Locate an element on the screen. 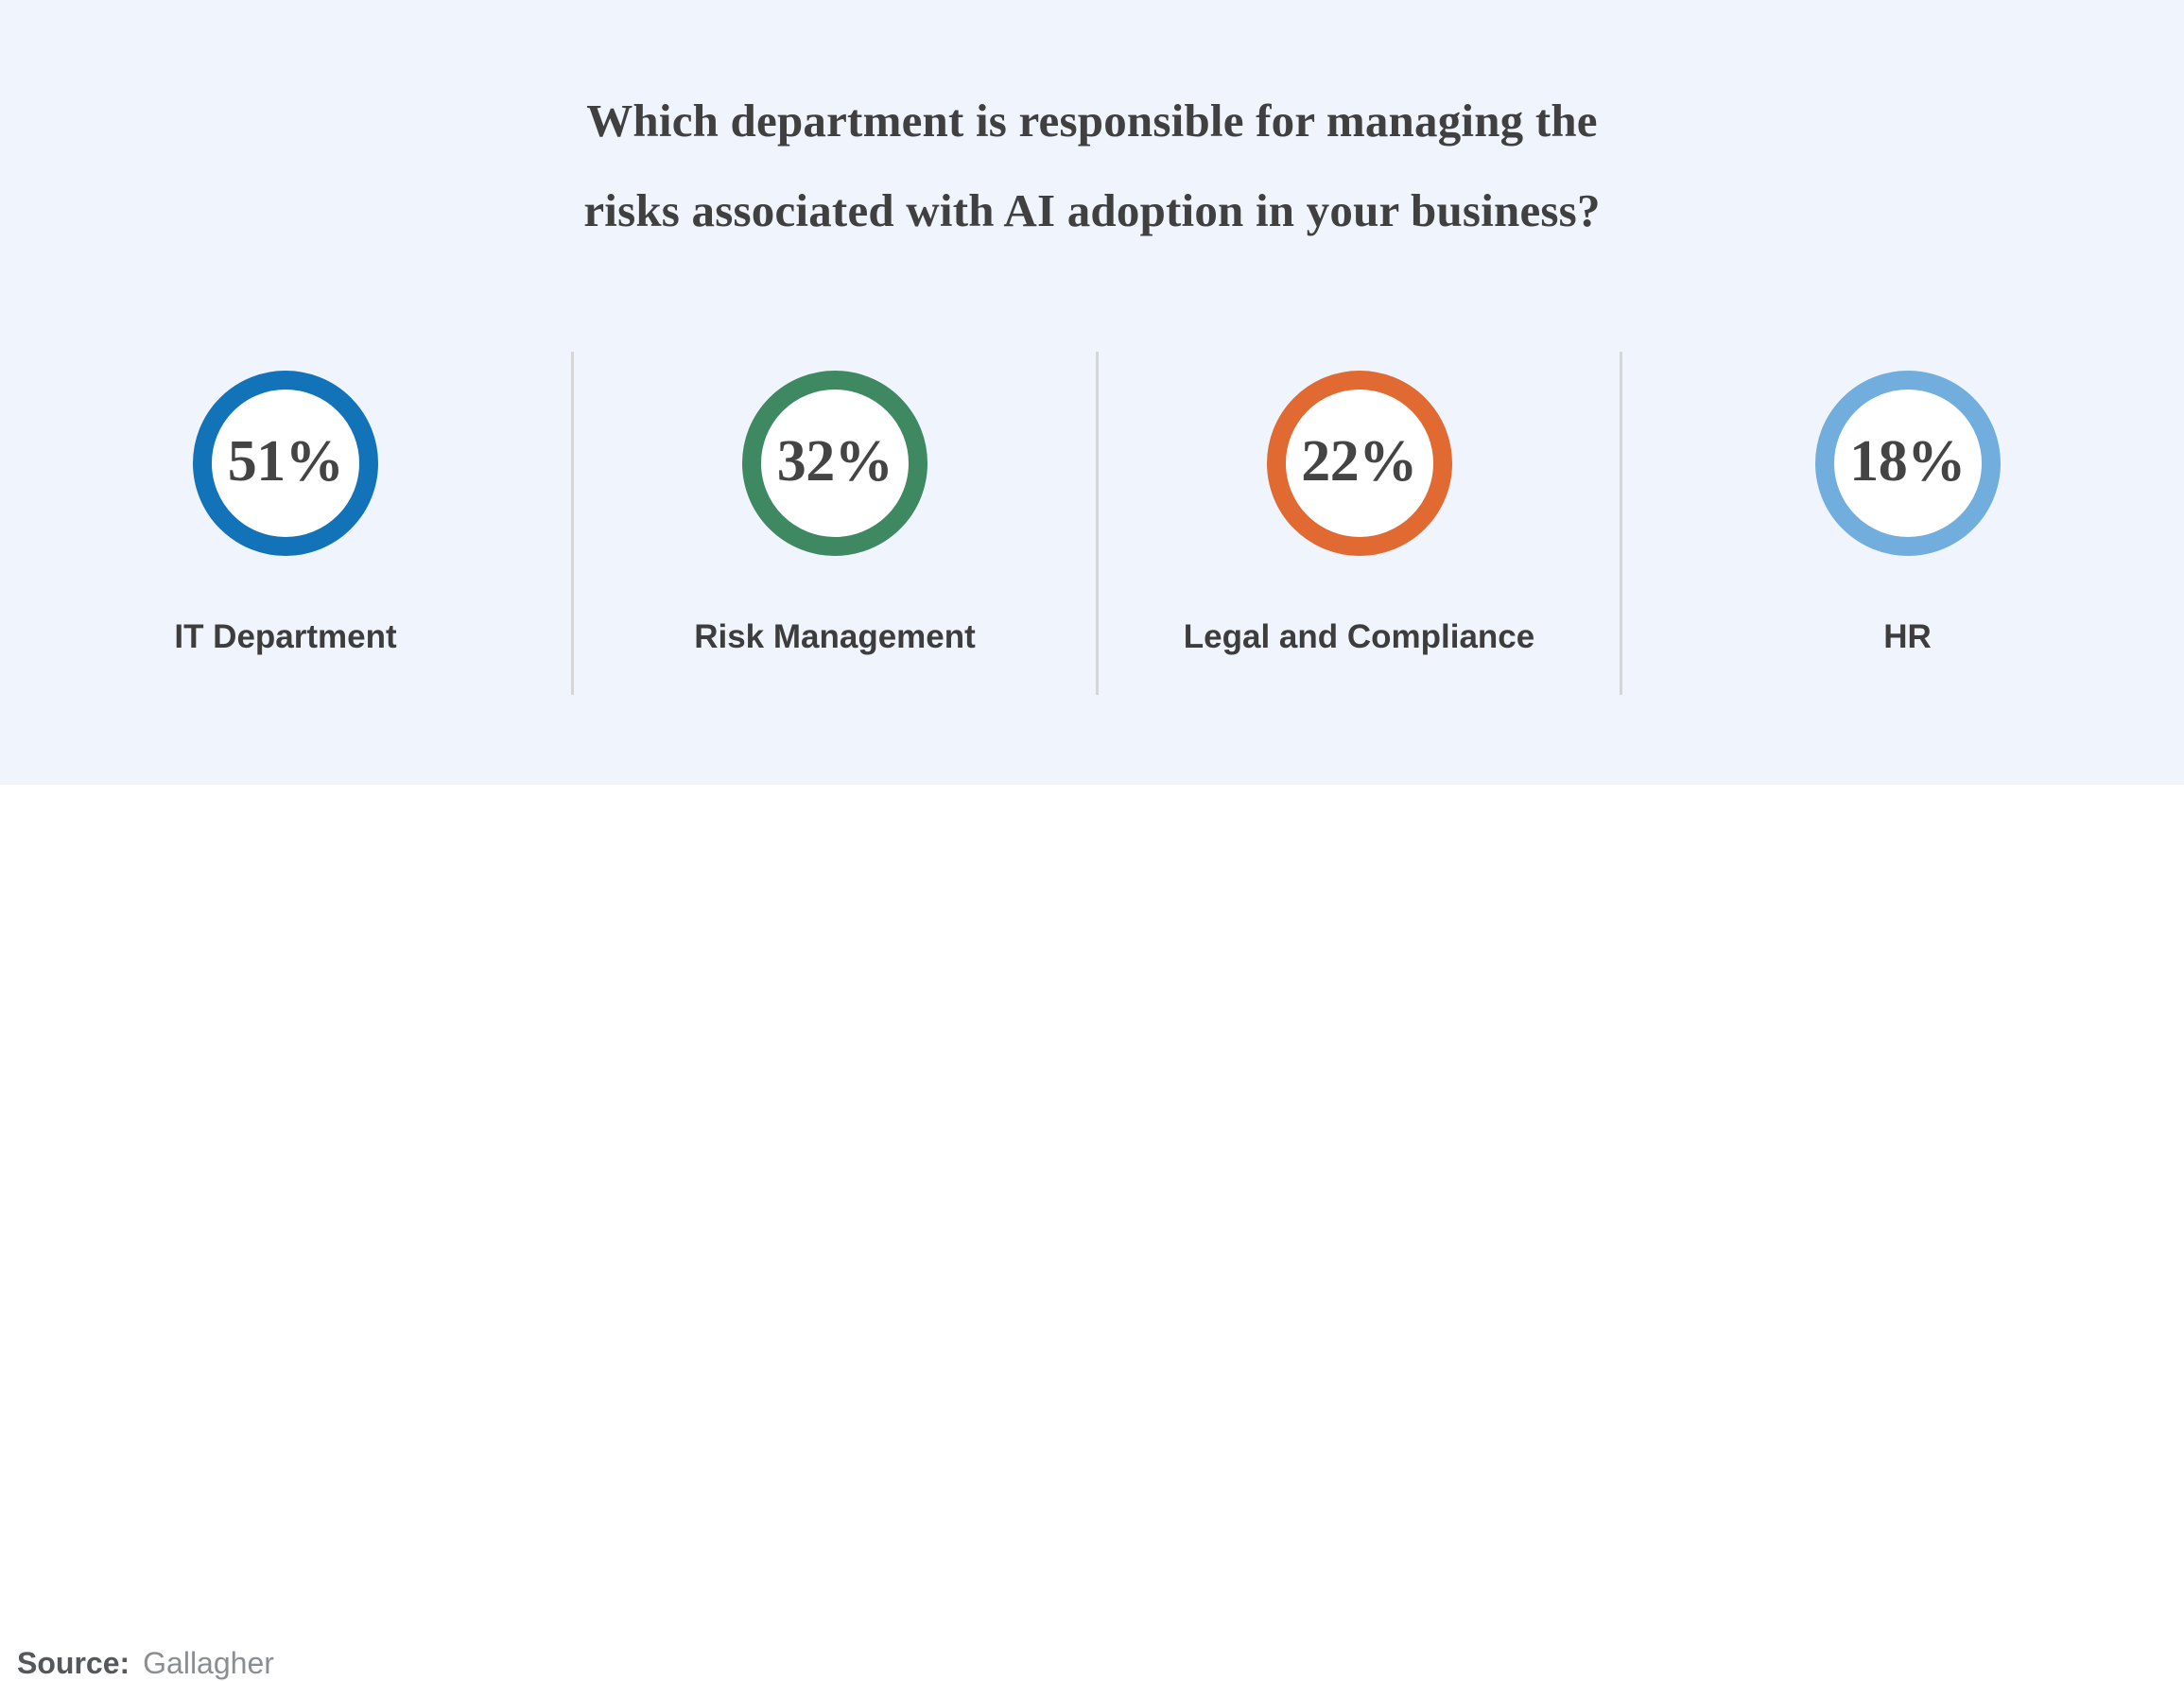  donut-value-legal-and-compliance: 22% is located at coordinates (1359, 461).